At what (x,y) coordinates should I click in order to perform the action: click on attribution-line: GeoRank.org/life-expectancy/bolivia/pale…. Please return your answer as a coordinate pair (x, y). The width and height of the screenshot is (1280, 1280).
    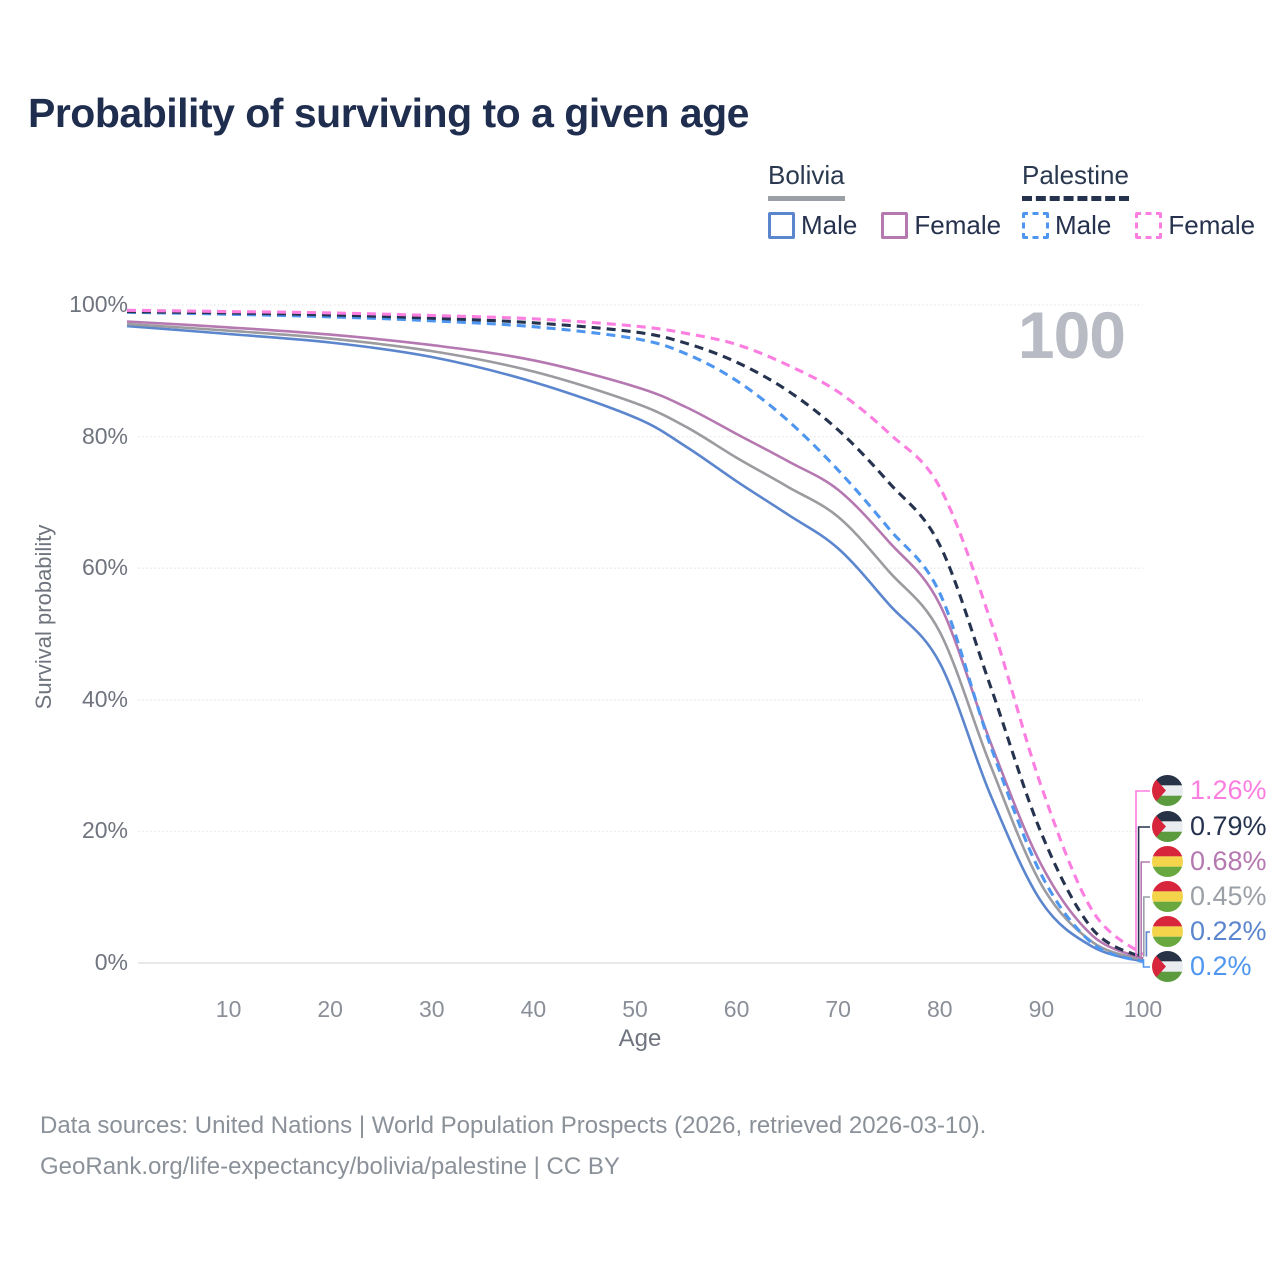
    Looking at the image, I should click on (330, 1166).